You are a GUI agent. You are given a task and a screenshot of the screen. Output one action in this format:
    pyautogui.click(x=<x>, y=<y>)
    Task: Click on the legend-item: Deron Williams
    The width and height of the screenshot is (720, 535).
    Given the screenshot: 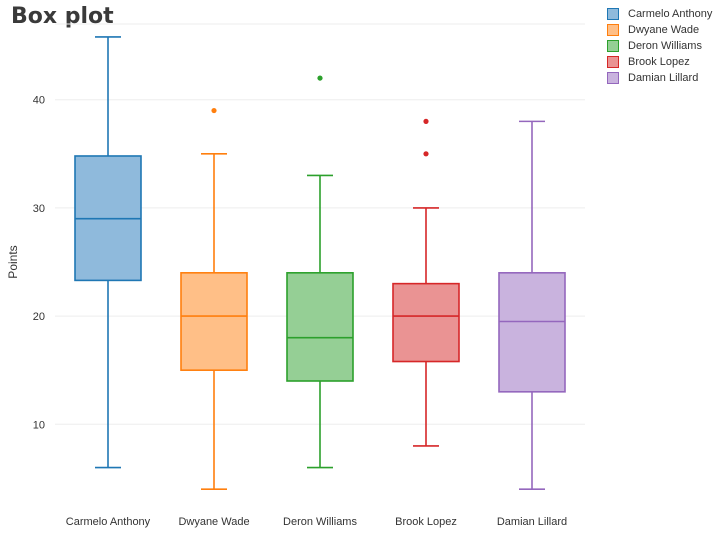 What is the action you would take?
    pyautogui.click(x=659, y=46)
    